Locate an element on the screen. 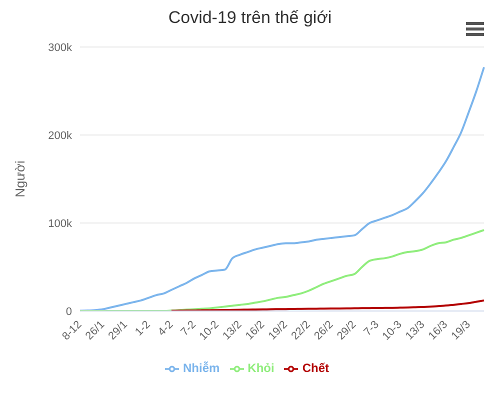 The height and width of the screenshot is (393, 500). y-tick-label: 100k is located at coordinates (60, 224).